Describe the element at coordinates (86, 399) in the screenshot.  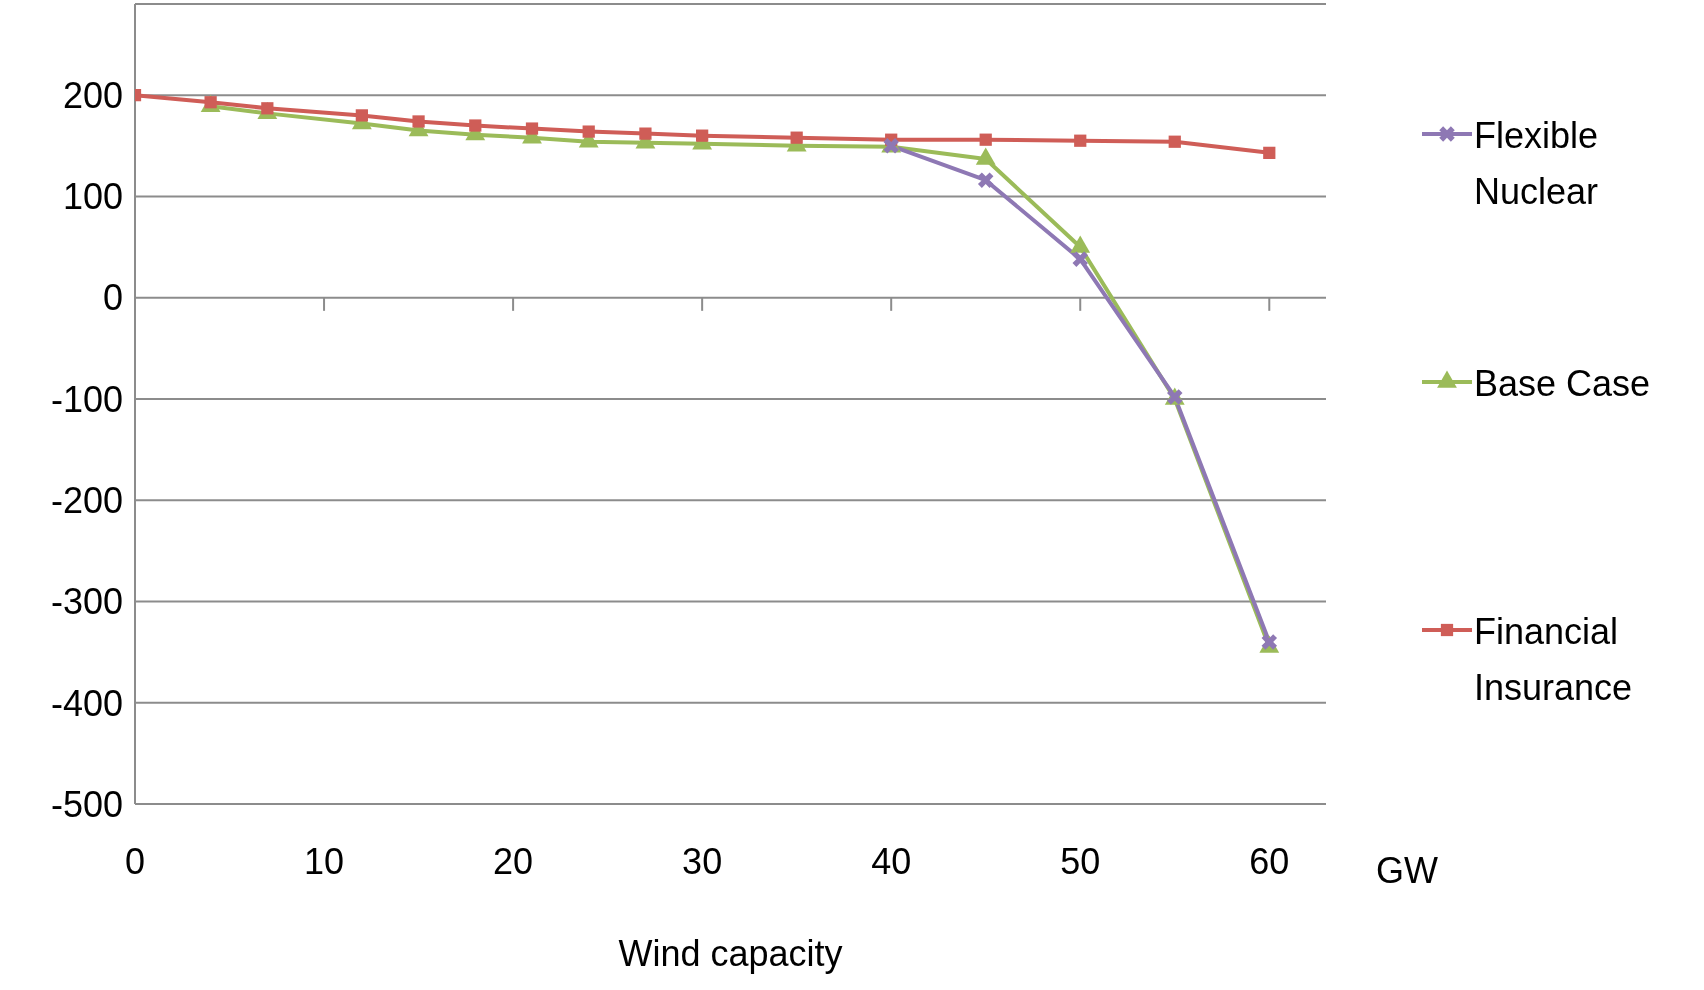
I see `y-tick-label: -100` at that location.